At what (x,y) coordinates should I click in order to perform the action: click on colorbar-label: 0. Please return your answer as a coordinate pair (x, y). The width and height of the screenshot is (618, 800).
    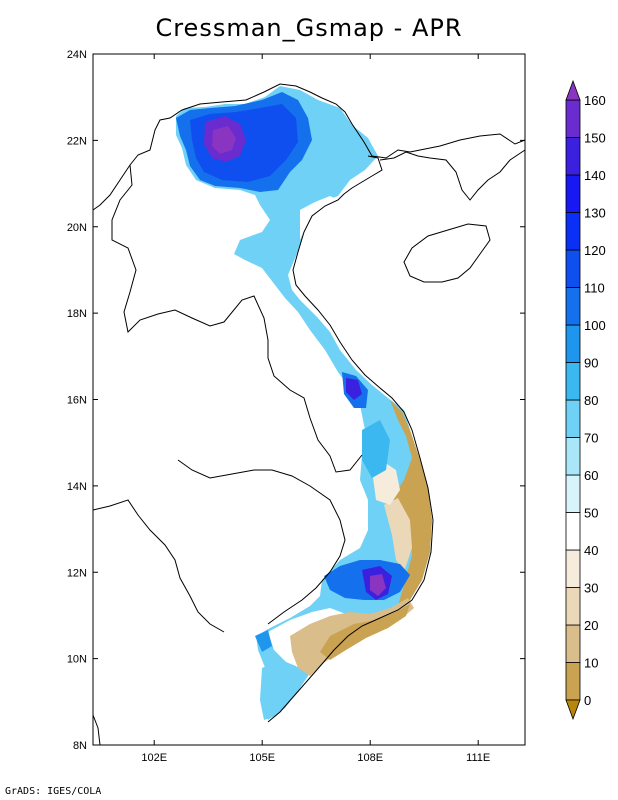
    Looking at the image, I should click on (587, 700).